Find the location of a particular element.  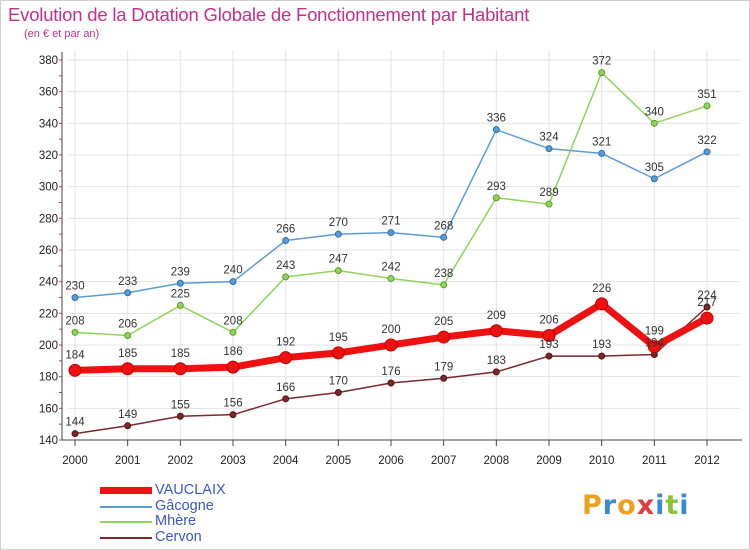

legend-label: Gâcogne is located at coordinates (184, 505).